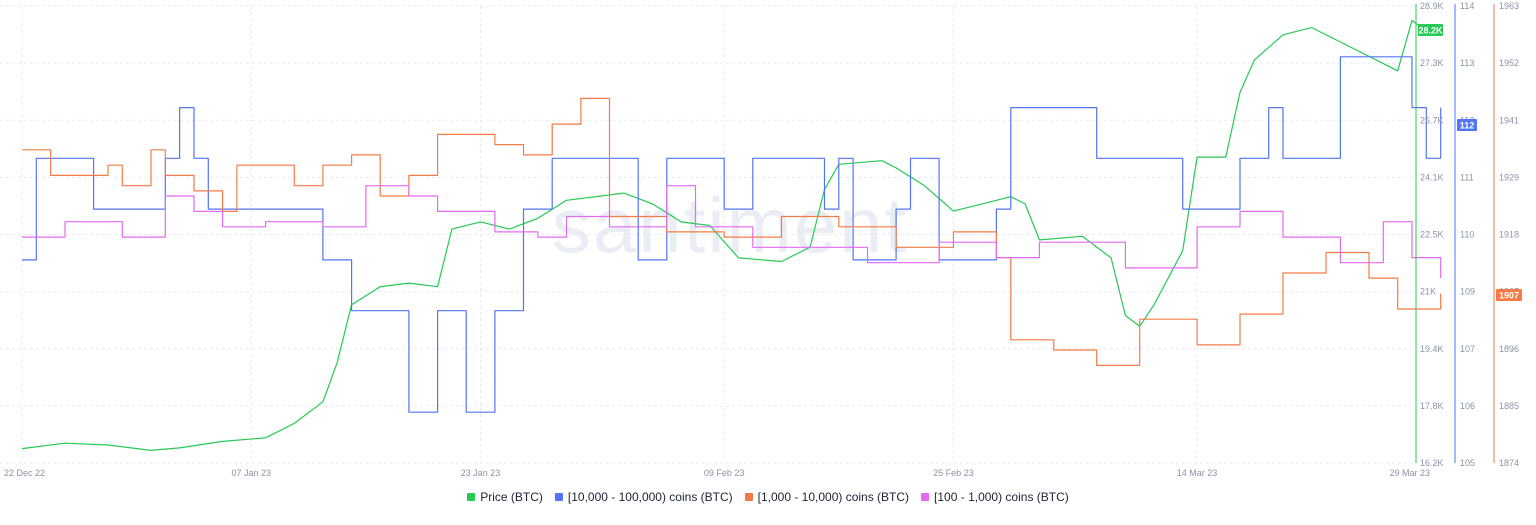 This screenshot has height=525, width=1536. I want to click on legend-item: [10,000 - 100,000) coins (BTC), so click(643, 497).